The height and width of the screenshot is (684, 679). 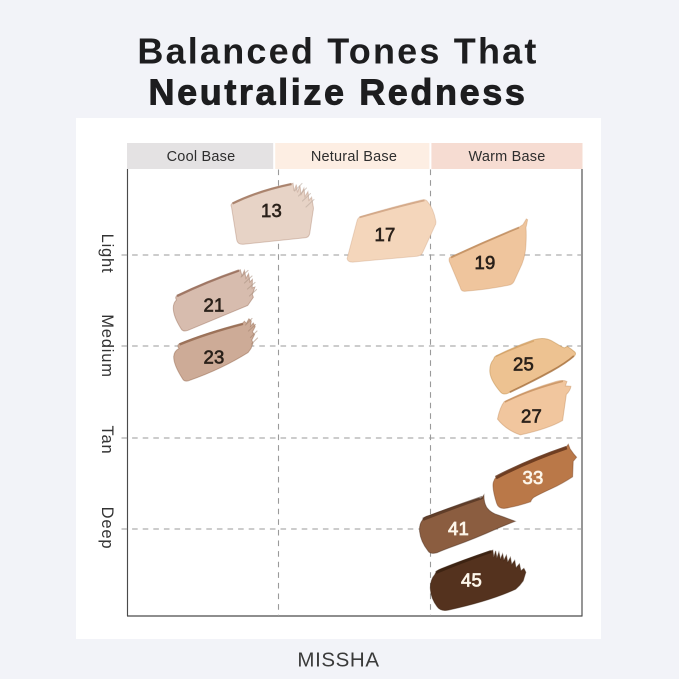 What do you see at coordinates (214, 304) in the screenshot?
I see `svg-text: 21` at bounding box center [214, 304].